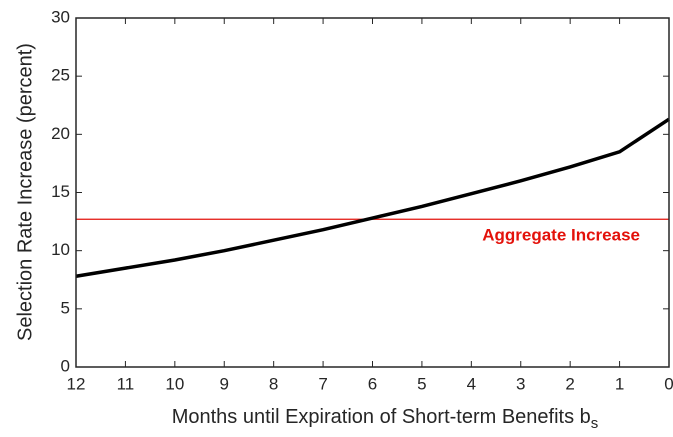  Describe the element at coordinates (668, 383) in the screenshot. I see `x-tick-label: 0` at that location.